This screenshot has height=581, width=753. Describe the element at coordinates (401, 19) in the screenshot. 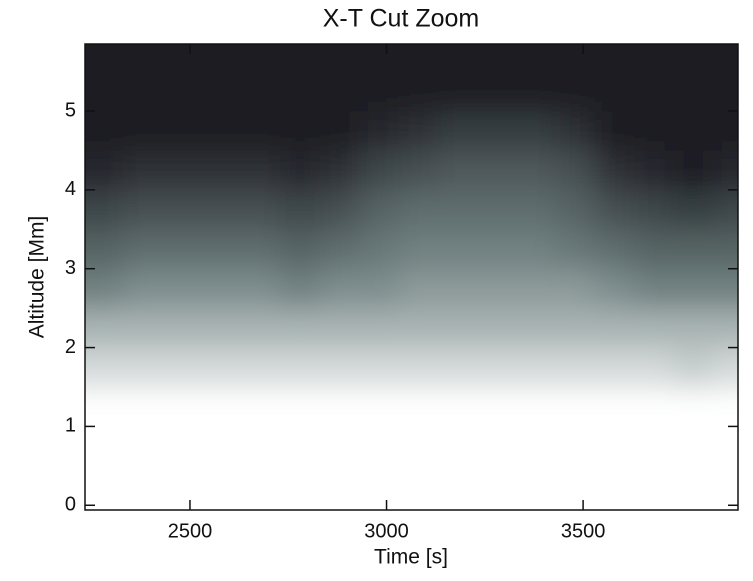

I see `chart-title: X-T Cut Zoom` at that location.